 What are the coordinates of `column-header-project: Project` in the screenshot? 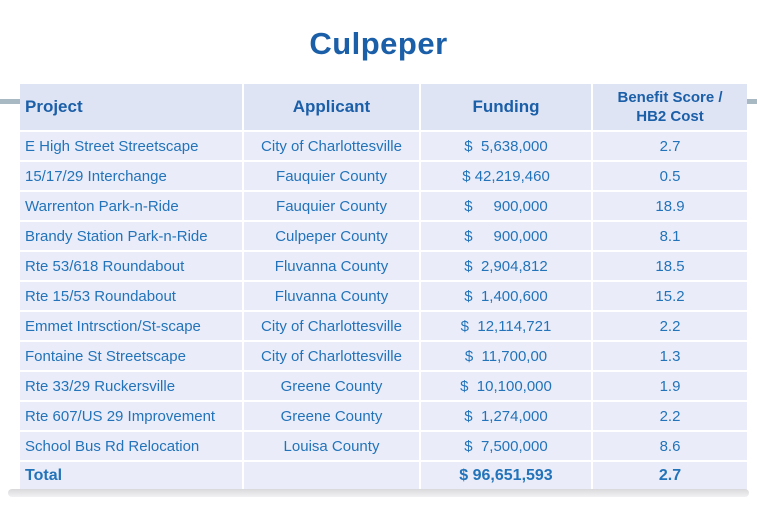 It's located at (131, 107).